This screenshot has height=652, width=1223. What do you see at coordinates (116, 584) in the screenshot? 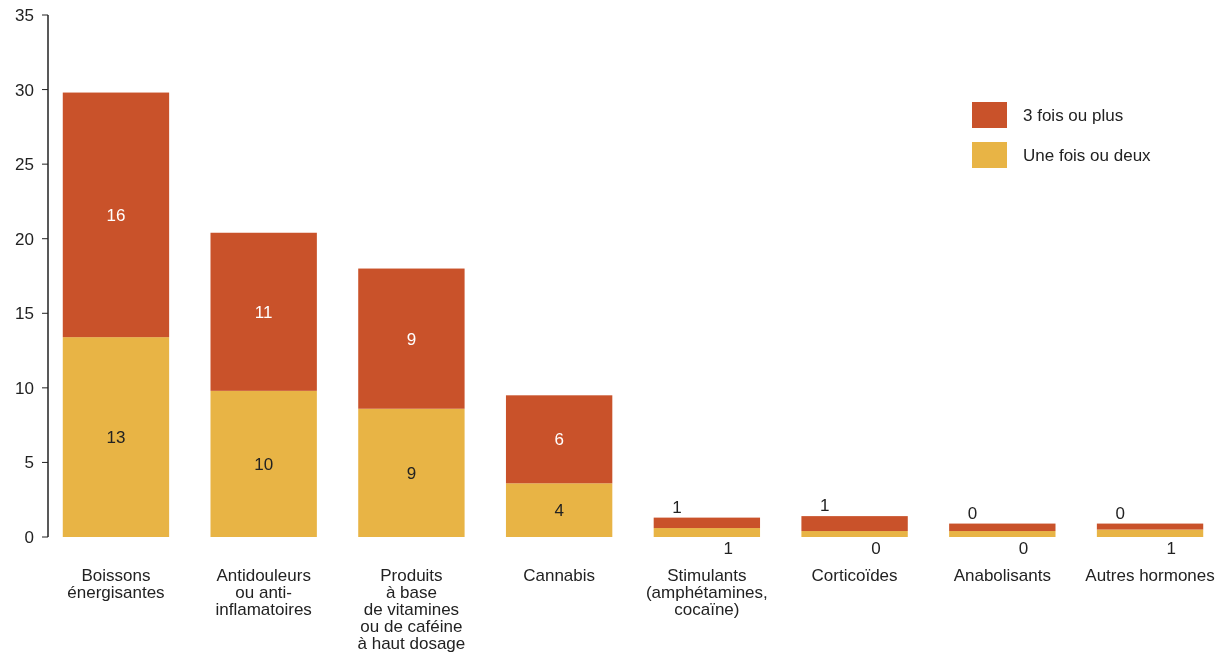
I see `x-tick-label: Boissons énergisantes` at bounding box center [116, 584].